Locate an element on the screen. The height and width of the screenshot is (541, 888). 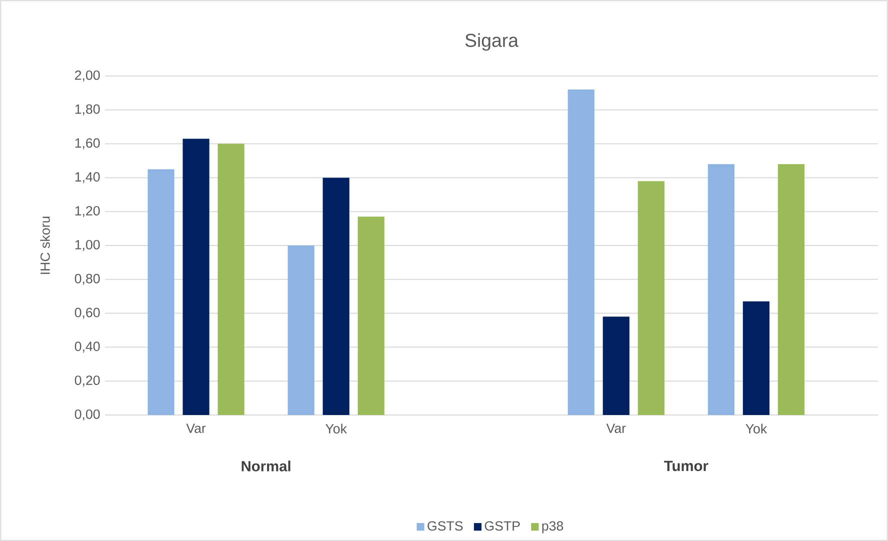
y-tick-label: 1,20 is located at coordinates (87, 212).